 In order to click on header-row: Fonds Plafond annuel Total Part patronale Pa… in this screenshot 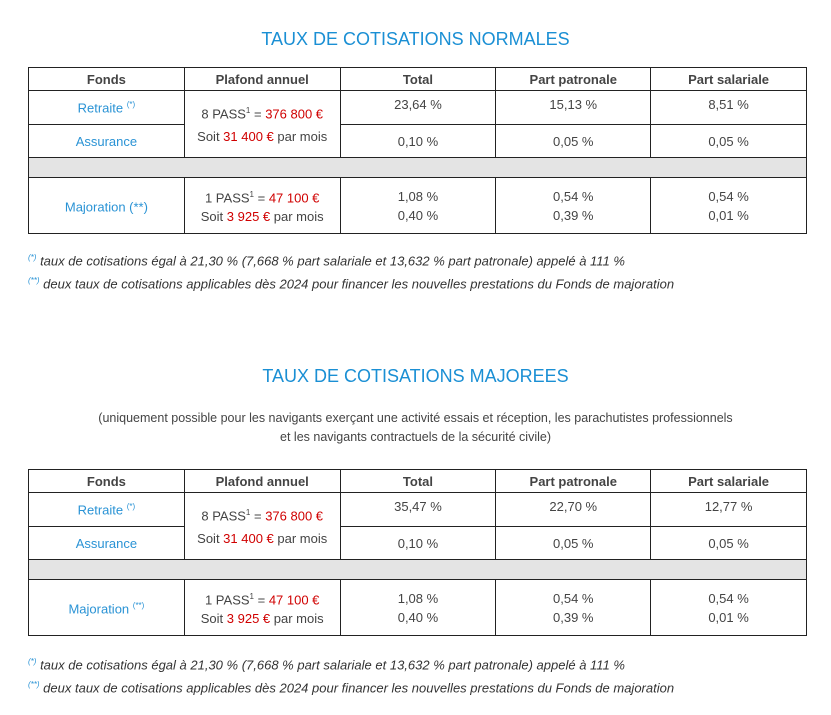, I will do `click(417, 79)`.